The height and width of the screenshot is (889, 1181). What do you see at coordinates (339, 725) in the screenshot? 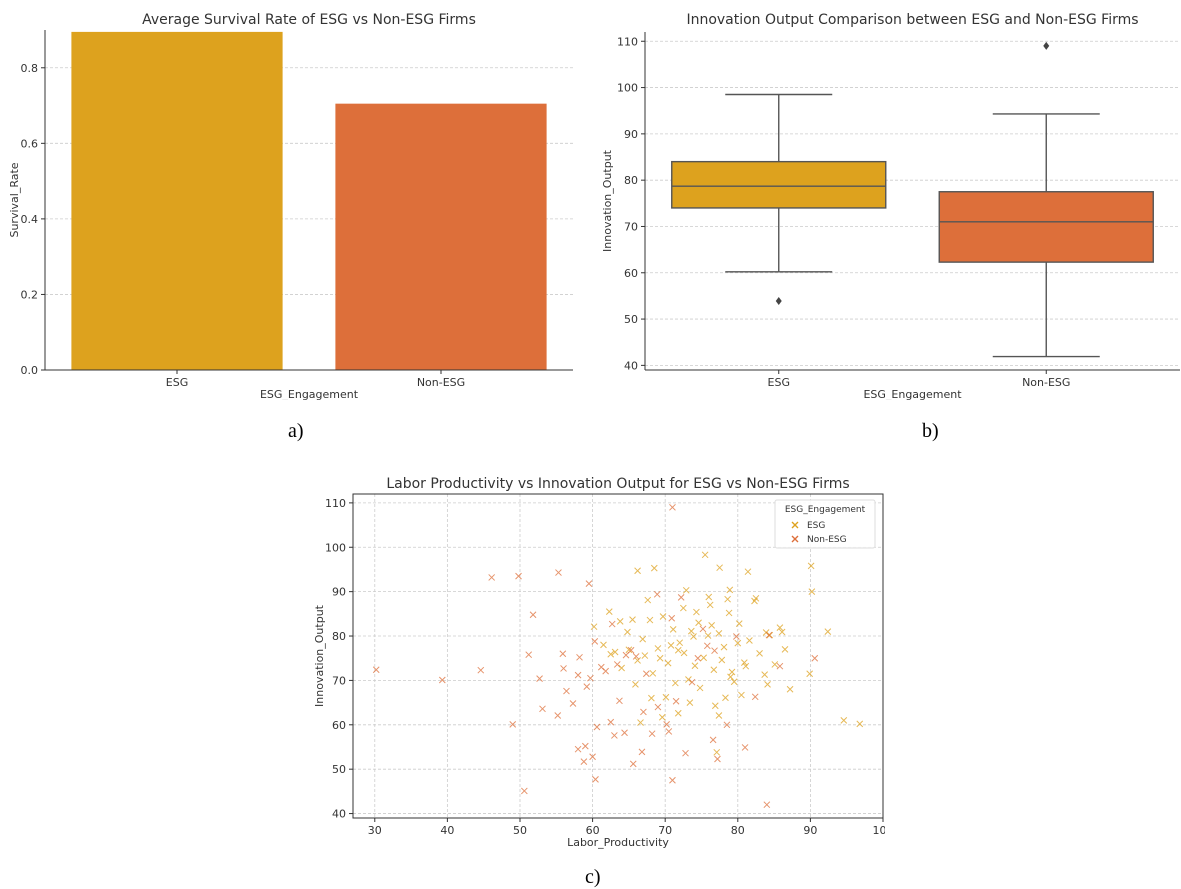
I see `y-tick-label: 60` at bounding box center [339, 725].